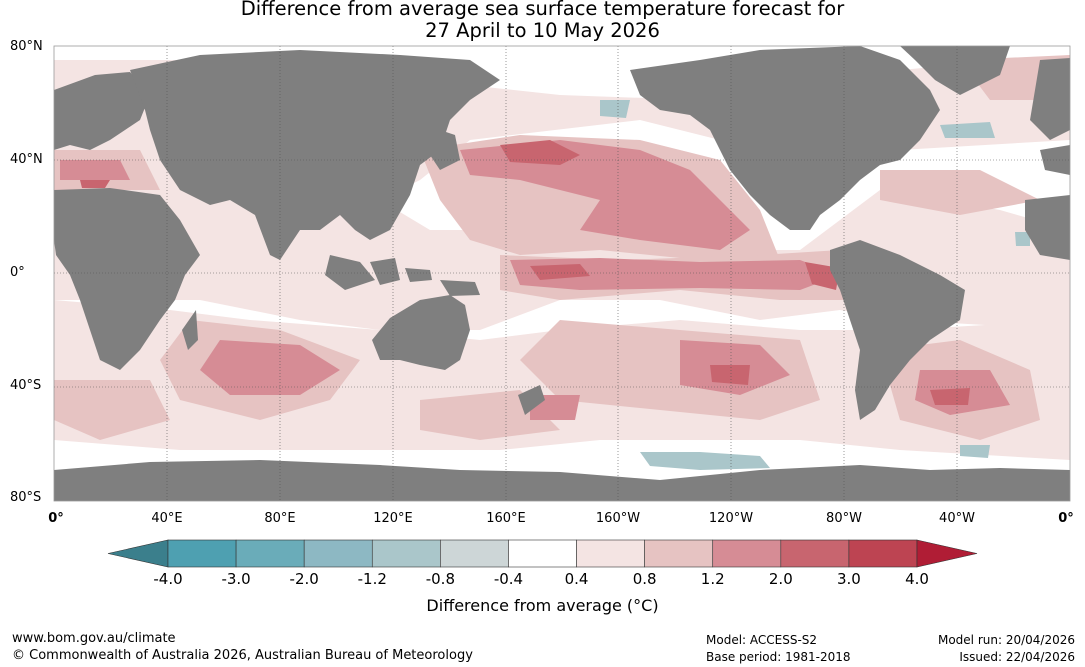 The width and height of the screenshot is (1085, 667). Describe the element at coordinates (393, 518) in the screenshot. I see `lon-label-120e: 120°E` at that location.